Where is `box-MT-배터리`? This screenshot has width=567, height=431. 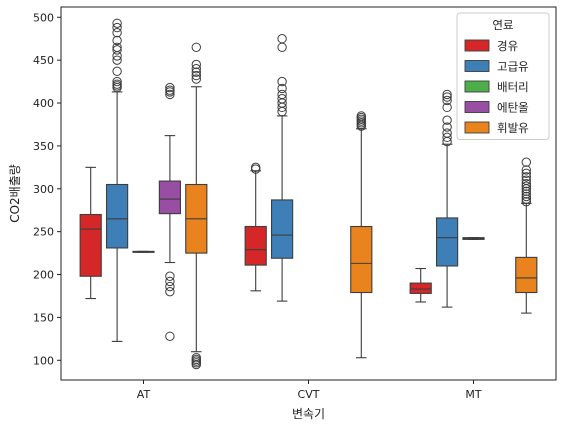
box-MT-배터리 is located at coordinates (473, 238).